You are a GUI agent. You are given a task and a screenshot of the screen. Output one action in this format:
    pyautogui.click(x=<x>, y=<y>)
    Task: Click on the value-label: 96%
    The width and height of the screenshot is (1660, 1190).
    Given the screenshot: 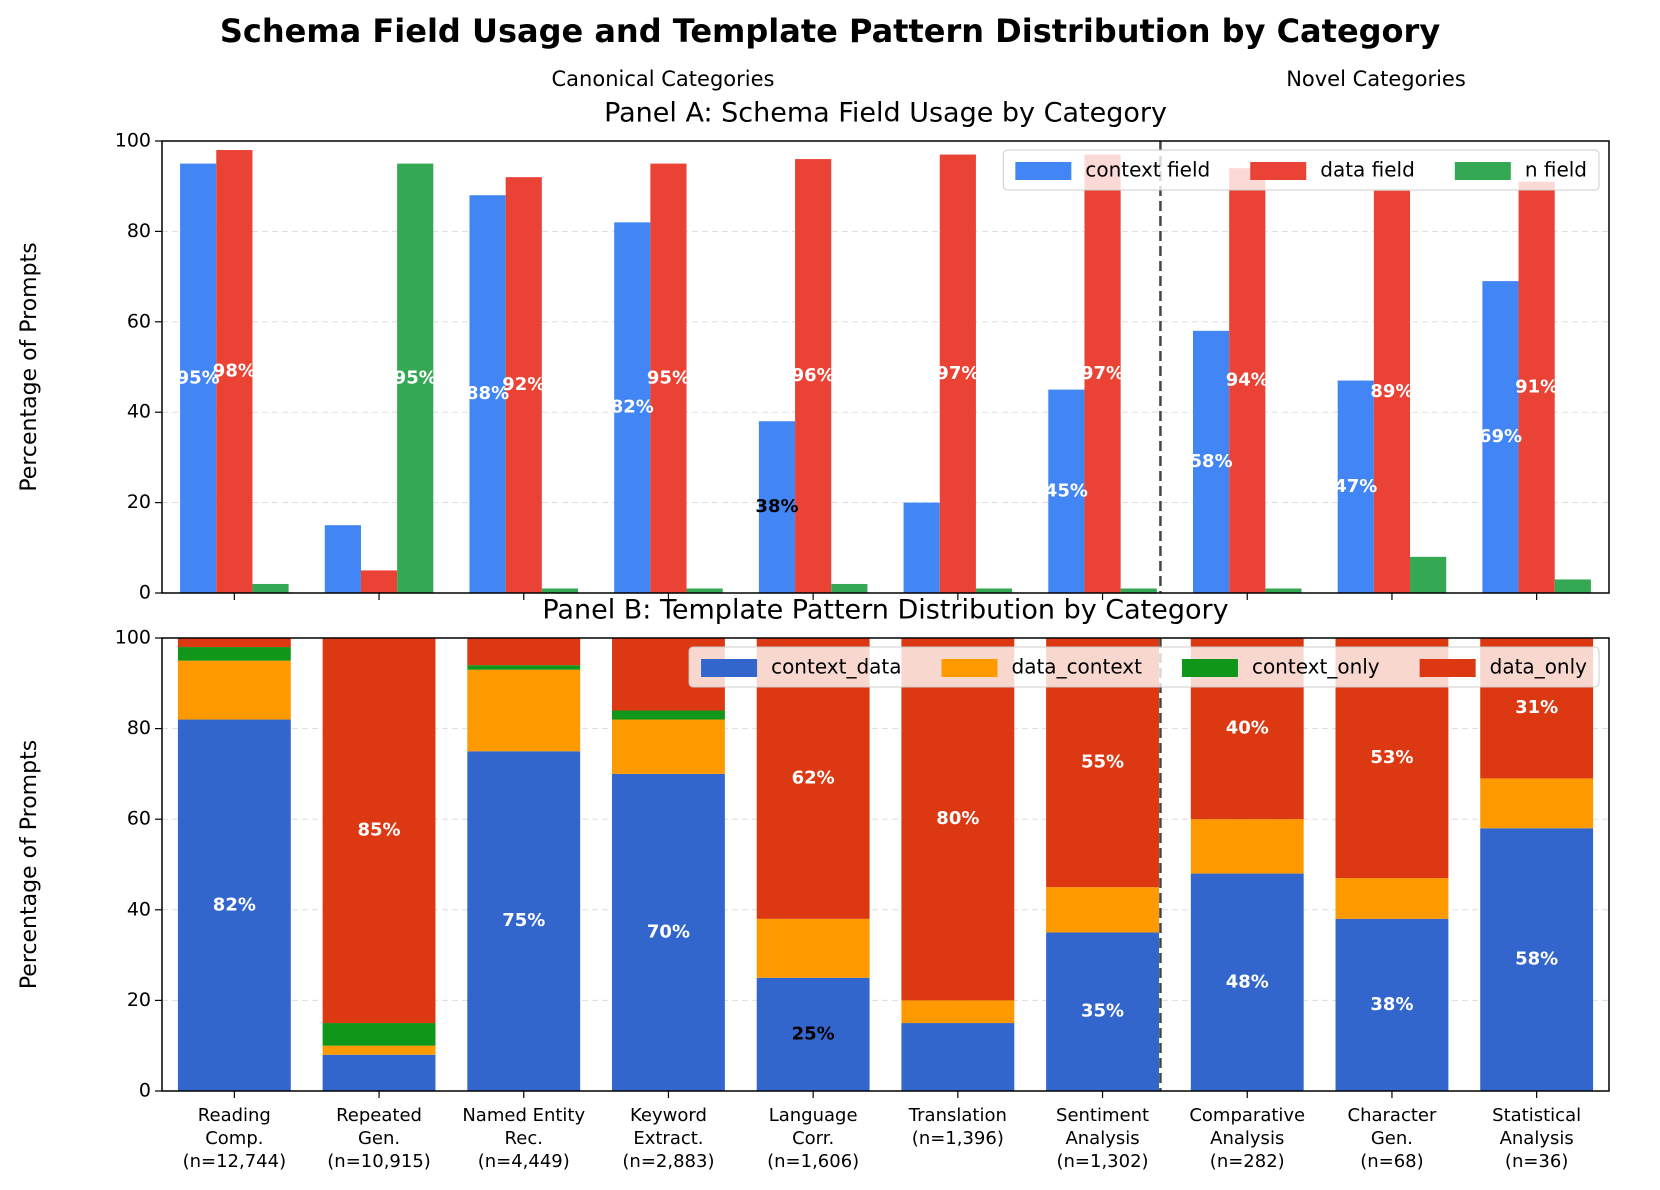 What is the action you would take?
    pyautogui.click(x=813, y=375)
    